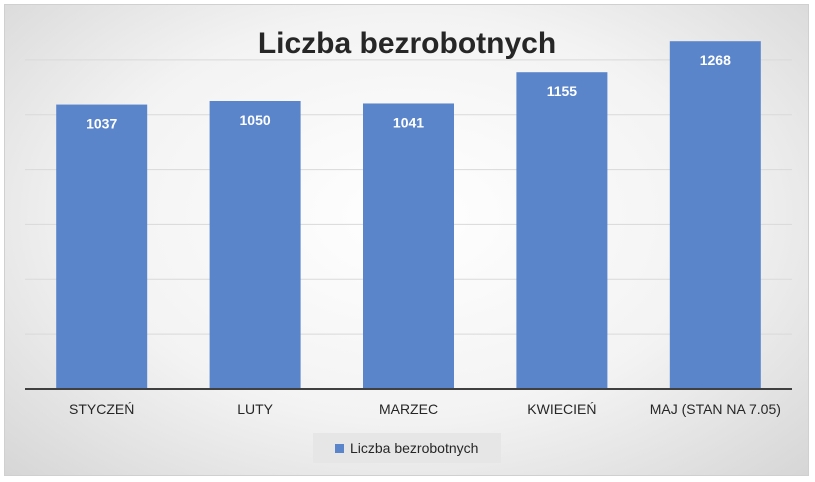 Image resolution: width=815 pixels, height=482 pixels. What do you see at coordinates (101, 124) in the screenshot?
I see `data-label-0: 1037` at bounding box center [101, 124].